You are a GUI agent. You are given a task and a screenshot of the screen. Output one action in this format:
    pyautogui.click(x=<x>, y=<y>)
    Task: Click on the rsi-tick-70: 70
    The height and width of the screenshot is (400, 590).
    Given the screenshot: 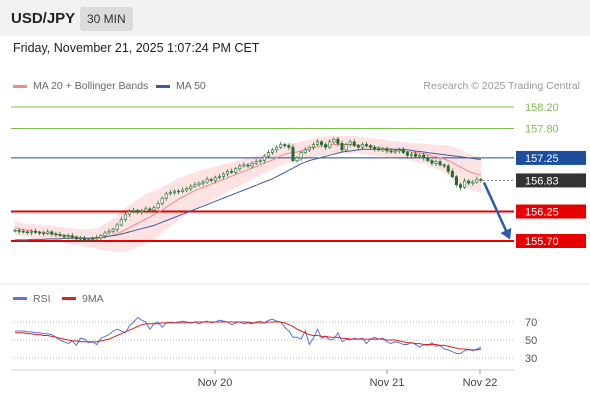 What is the action you would take?
    pyautogui.click(x=531, y=323)
    